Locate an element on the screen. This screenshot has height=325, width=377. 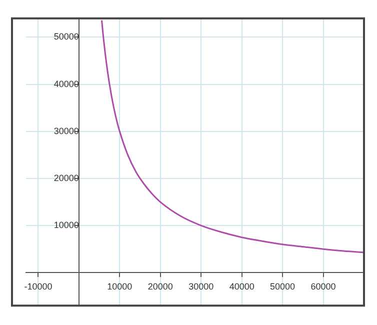
x-tick-label: 30000 is located at coordinates (201, 287).